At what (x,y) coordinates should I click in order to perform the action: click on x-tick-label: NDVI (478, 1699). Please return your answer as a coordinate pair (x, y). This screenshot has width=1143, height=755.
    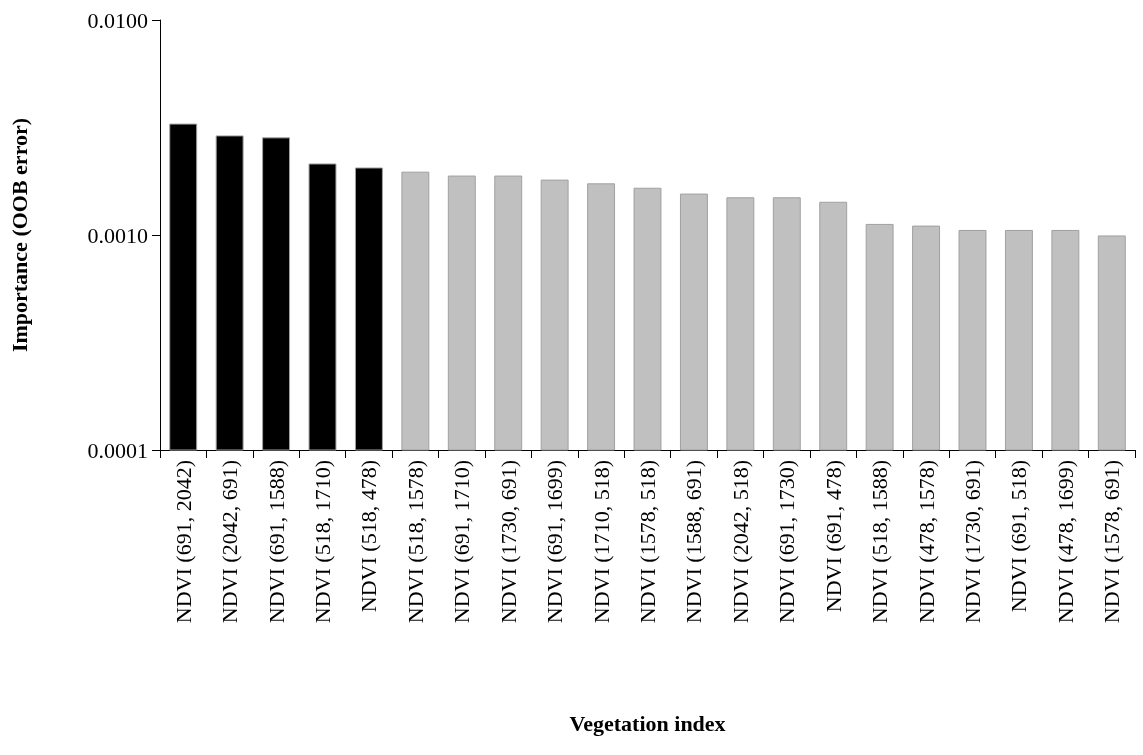
    Looking at the image, I should click on (1065, 542).